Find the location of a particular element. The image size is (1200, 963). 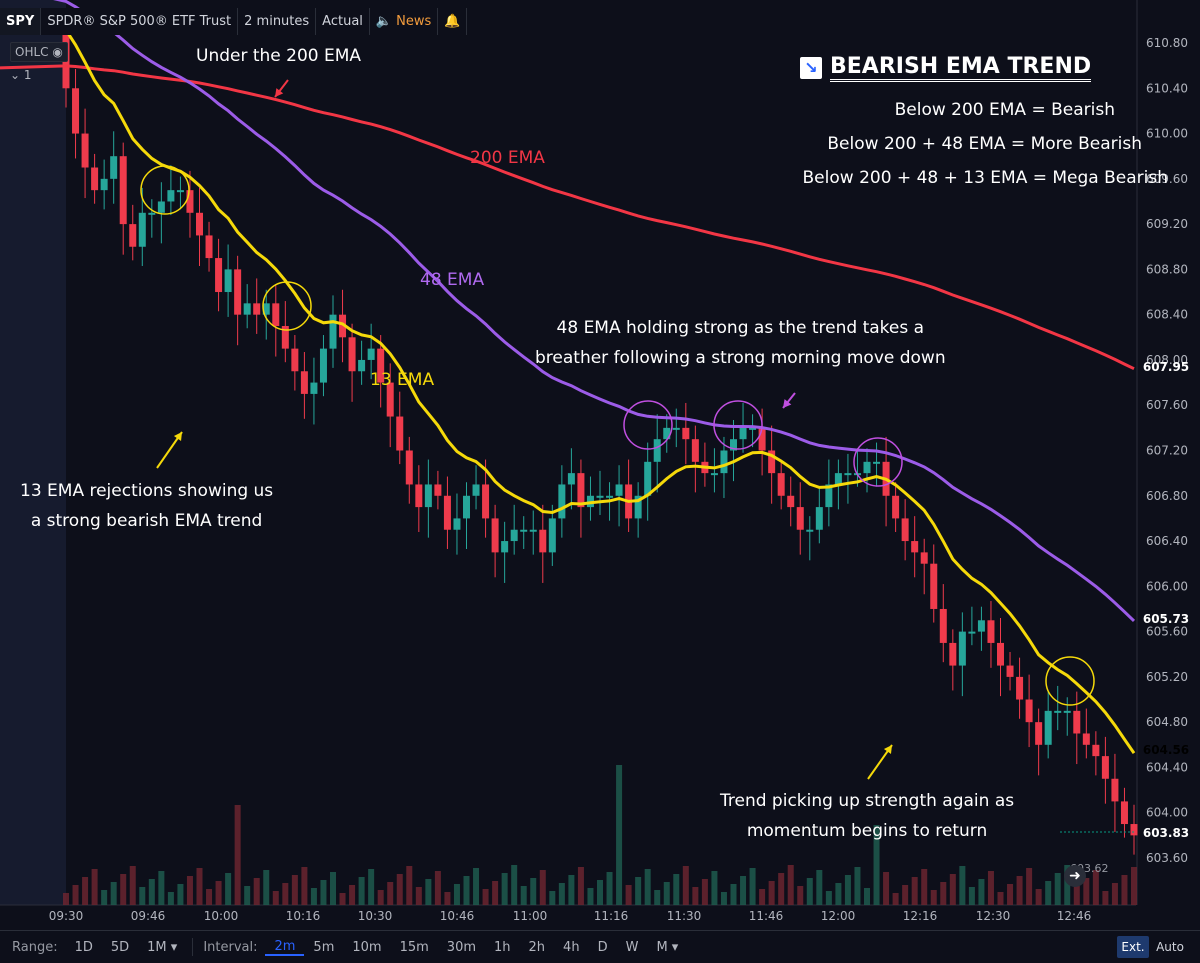

range-1m: 1M ▾ is located at coordinates (162, 947).